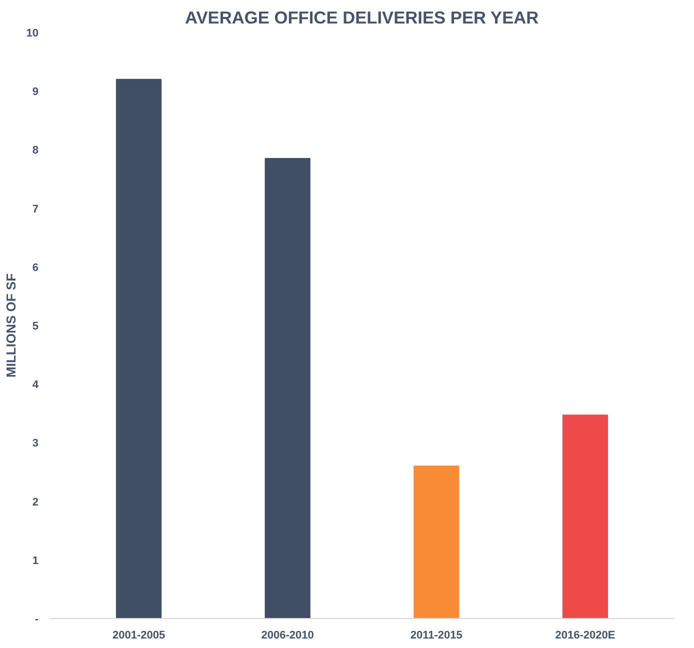  Describe the element at coordinates (35, 326) in the screenshot. I see `y-tick-label: 5` at that location.